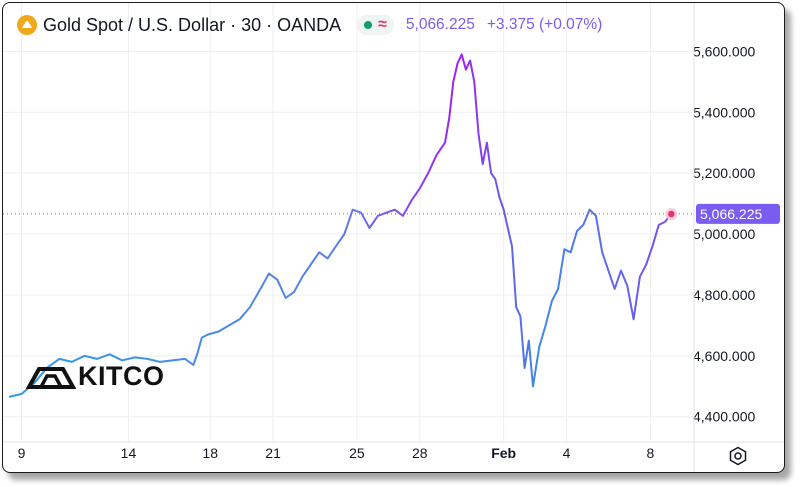 This screenshot has width=800, height=487. What do you see at coordinates (210, 453) in the screenshot?
I see `x-tick-label: 18` at bounding box center [210, 453].